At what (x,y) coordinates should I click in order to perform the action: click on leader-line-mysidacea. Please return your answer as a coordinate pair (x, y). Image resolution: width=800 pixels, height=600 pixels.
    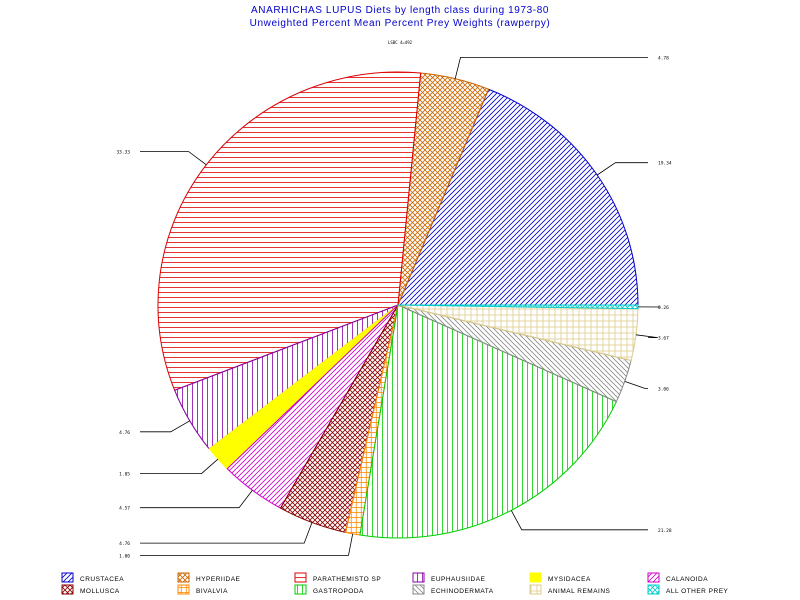
    Looking at the image, I should click on (179, 466).